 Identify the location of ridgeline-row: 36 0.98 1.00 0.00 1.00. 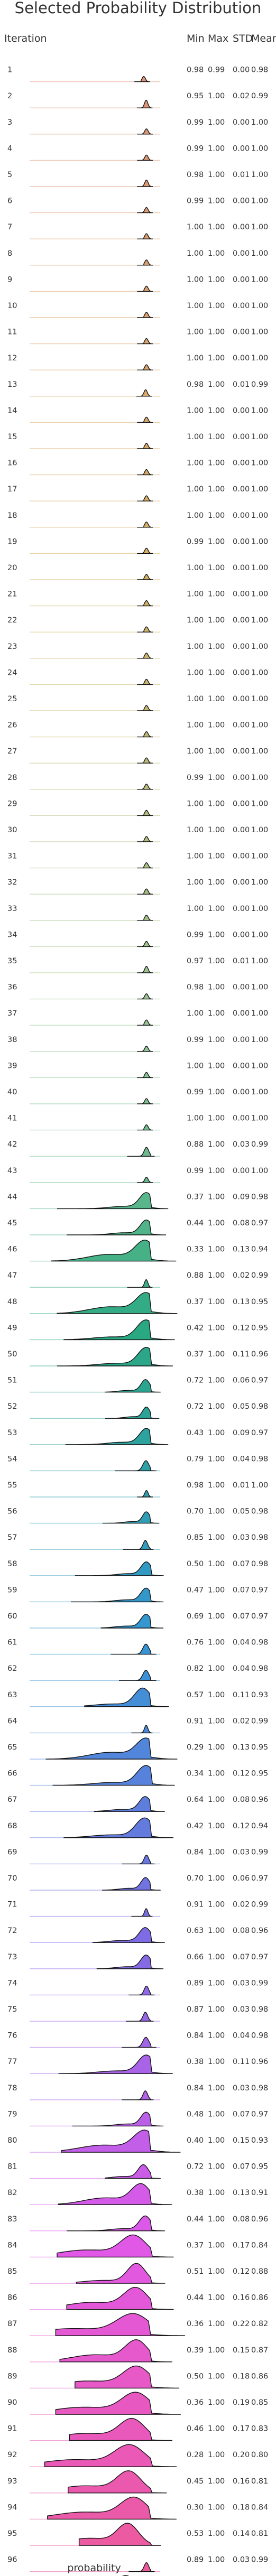
(137, 991).